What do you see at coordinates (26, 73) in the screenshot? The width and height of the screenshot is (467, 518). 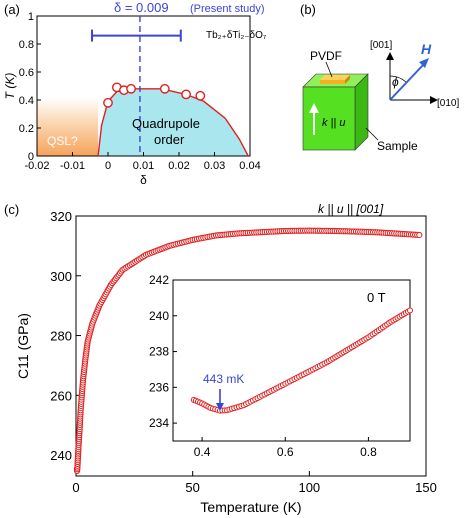 I see `y-tick-label: 0.6` at bounding box center [26, 73].